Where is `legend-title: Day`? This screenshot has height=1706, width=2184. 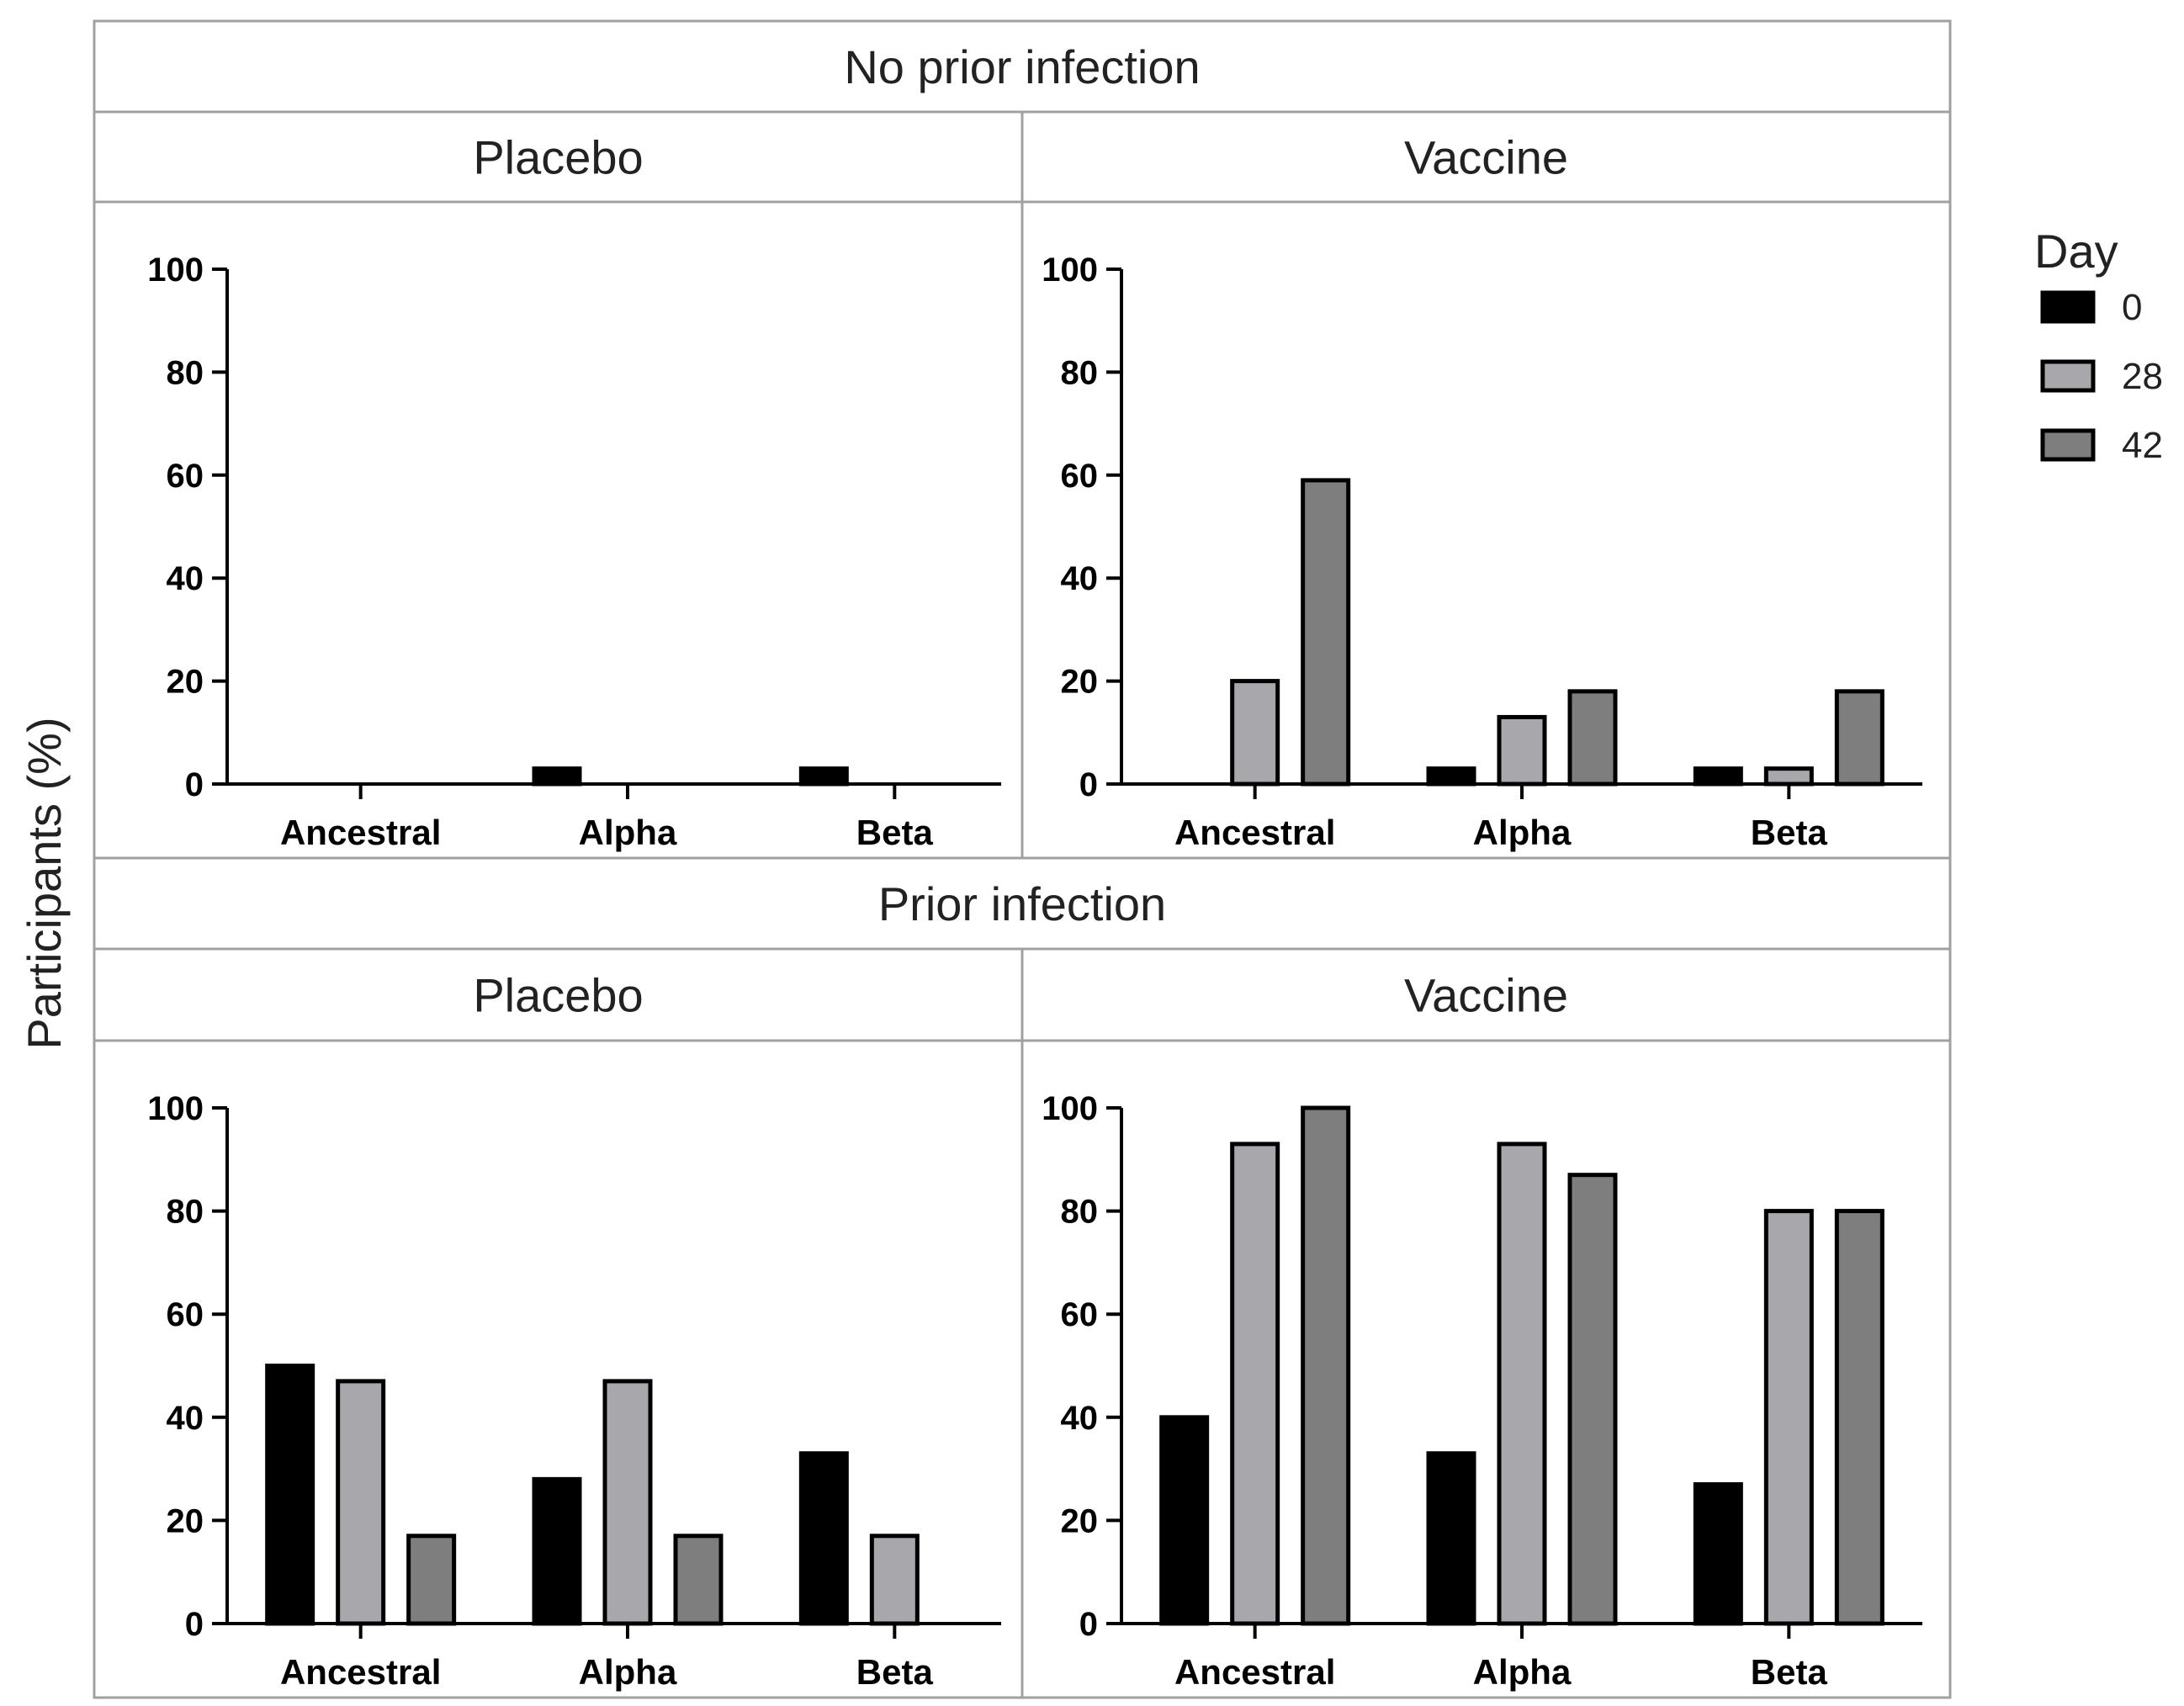
legend-title: Day is located at coordinates (2076, 251).